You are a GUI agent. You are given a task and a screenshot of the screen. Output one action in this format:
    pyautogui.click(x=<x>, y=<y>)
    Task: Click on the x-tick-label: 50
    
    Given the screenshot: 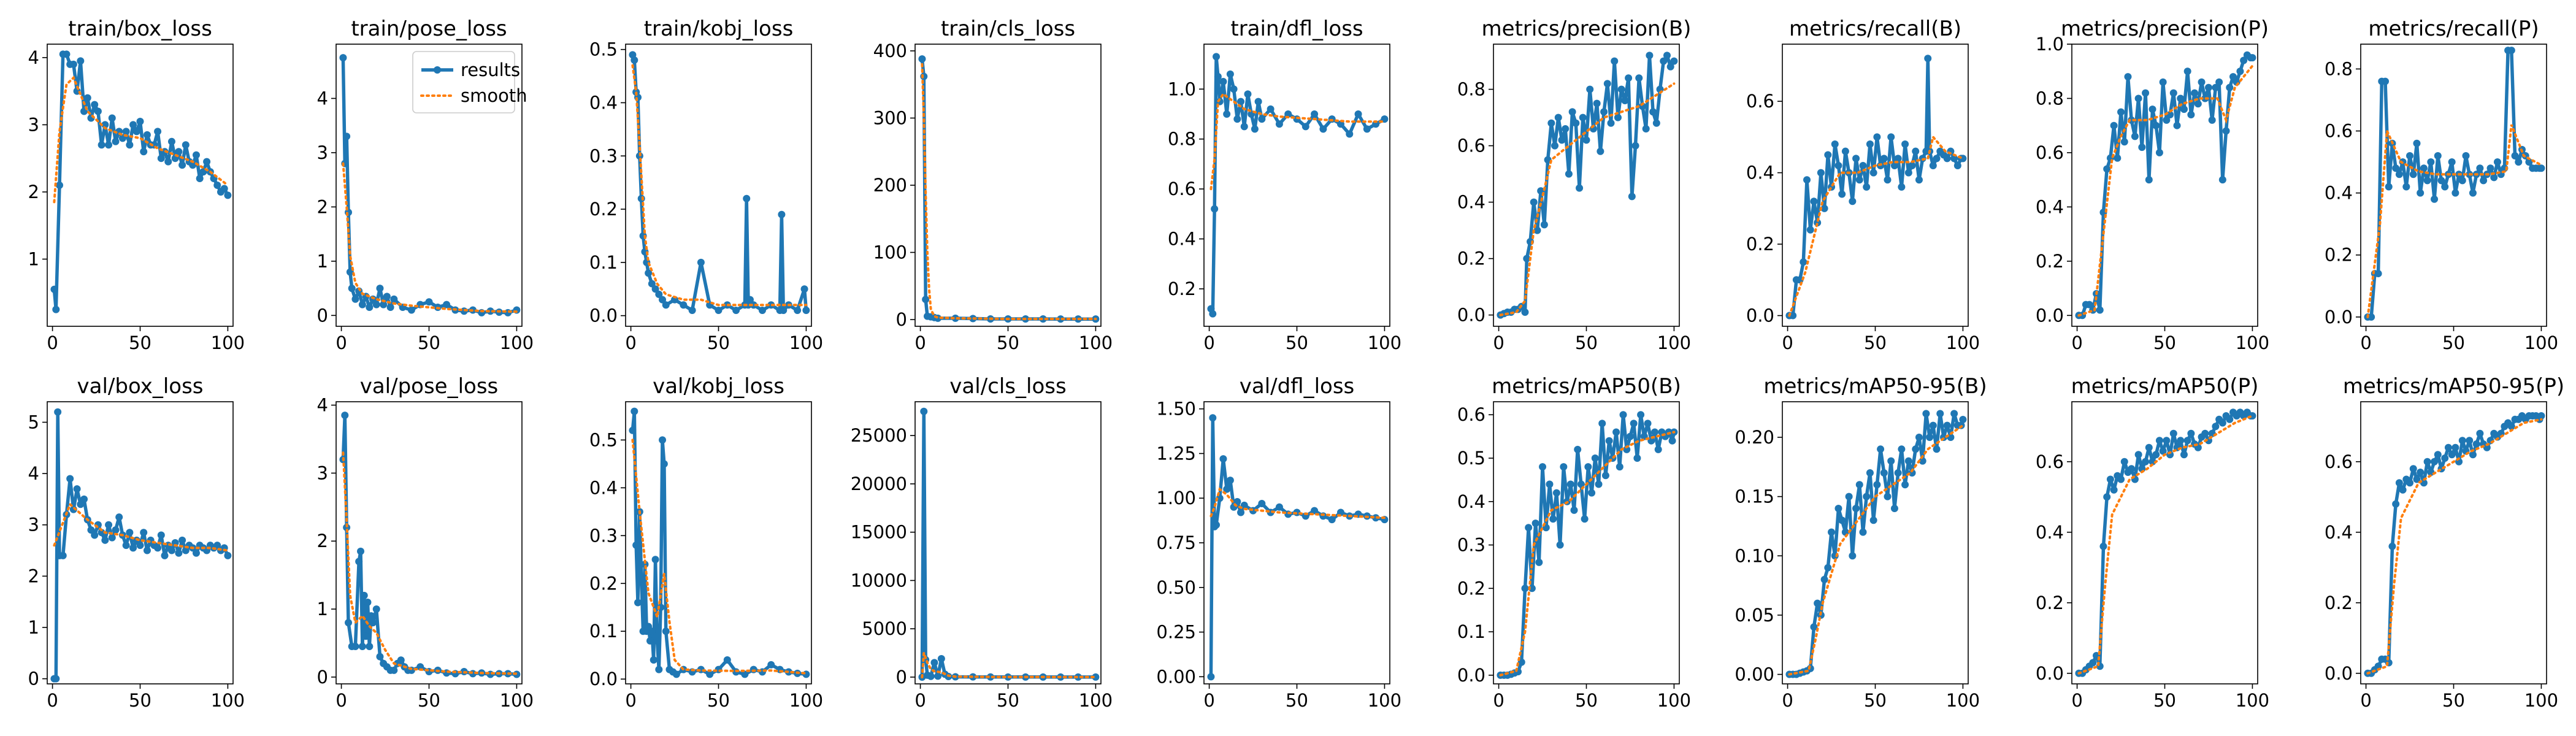 What is the action you would take?
    pyautogui.click(x=1008, y=700)
    